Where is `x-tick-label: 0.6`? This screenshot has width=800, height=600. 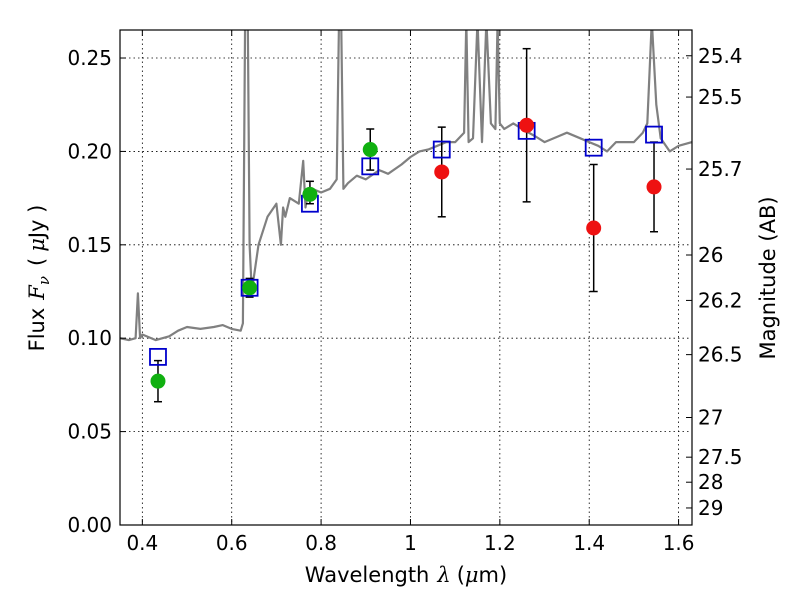 x-tick-label: 0.6 is located at coordinates (232, 543).